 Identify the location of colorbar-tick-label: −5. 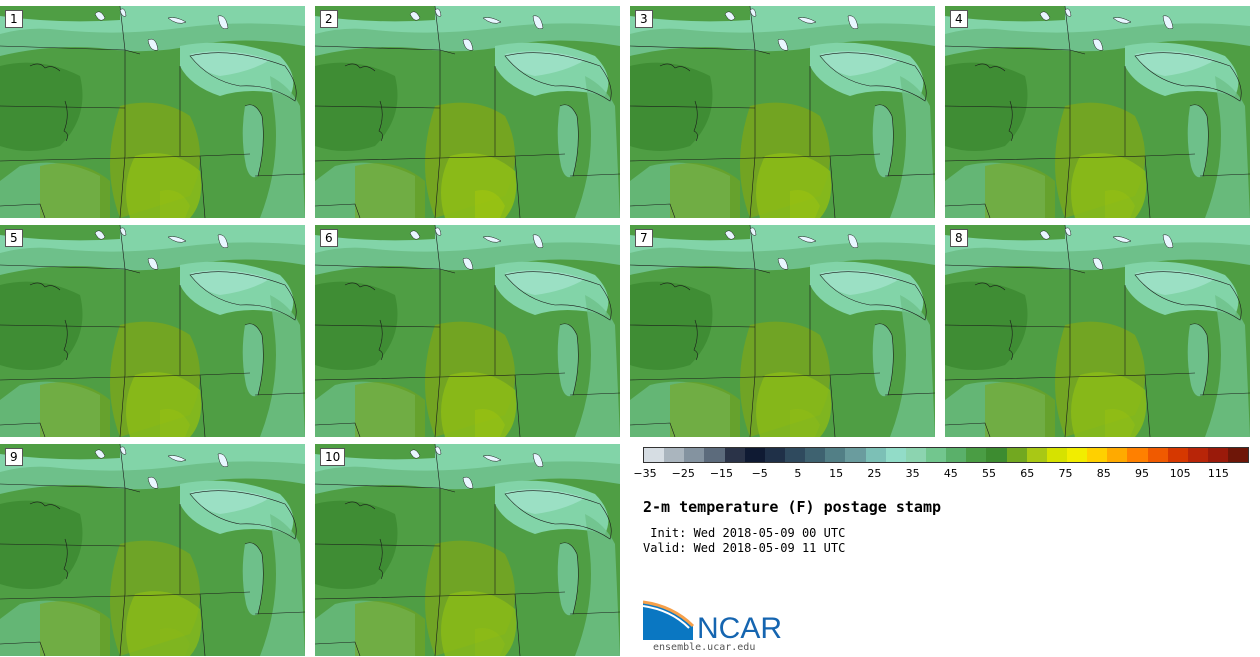
(759, 473).